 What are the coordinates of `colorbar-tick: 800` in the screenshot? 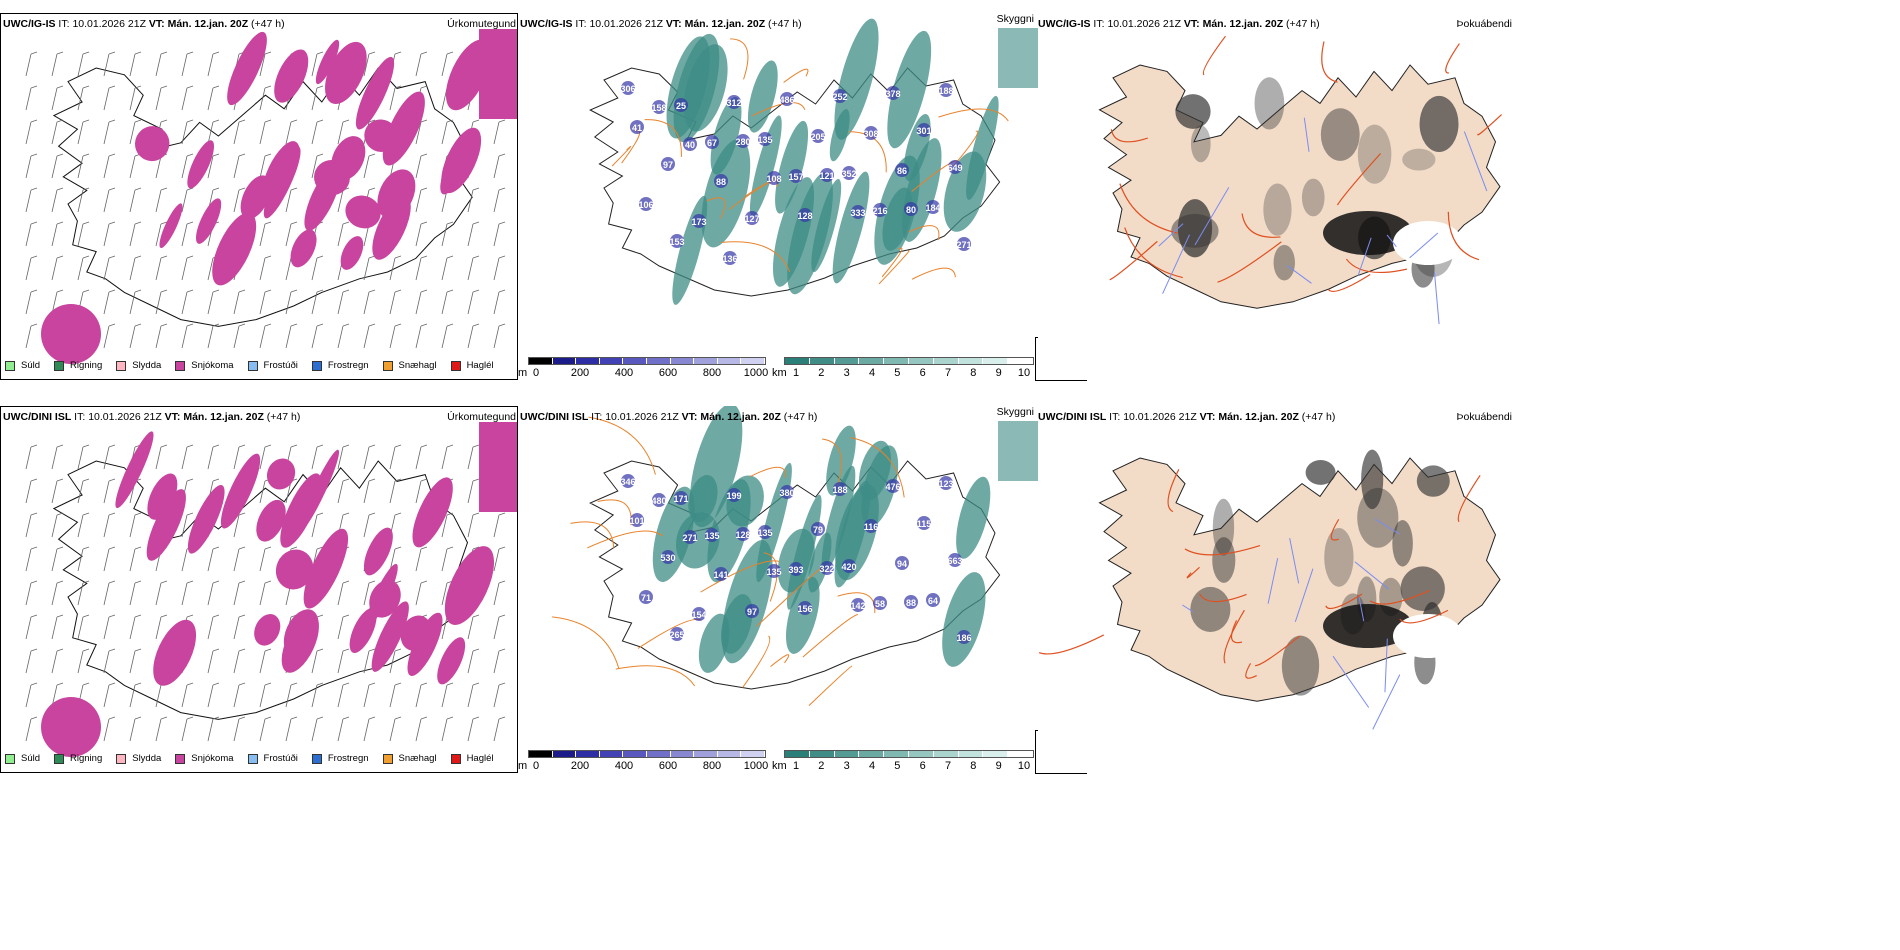 It's located at (712, 373).